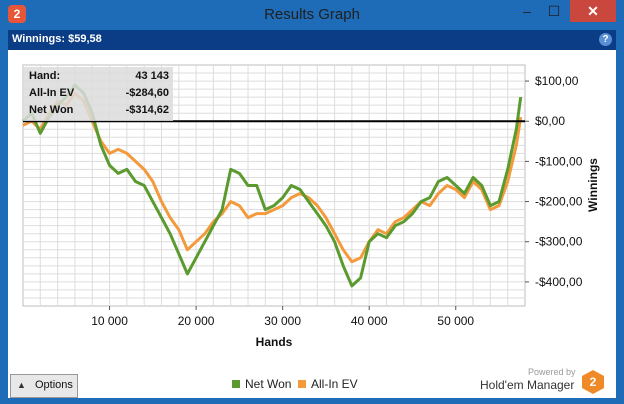 This screenshot has width=624, height=404. I want to click on legend-item-all-in-ev: All-In EV, so click(328, 384).